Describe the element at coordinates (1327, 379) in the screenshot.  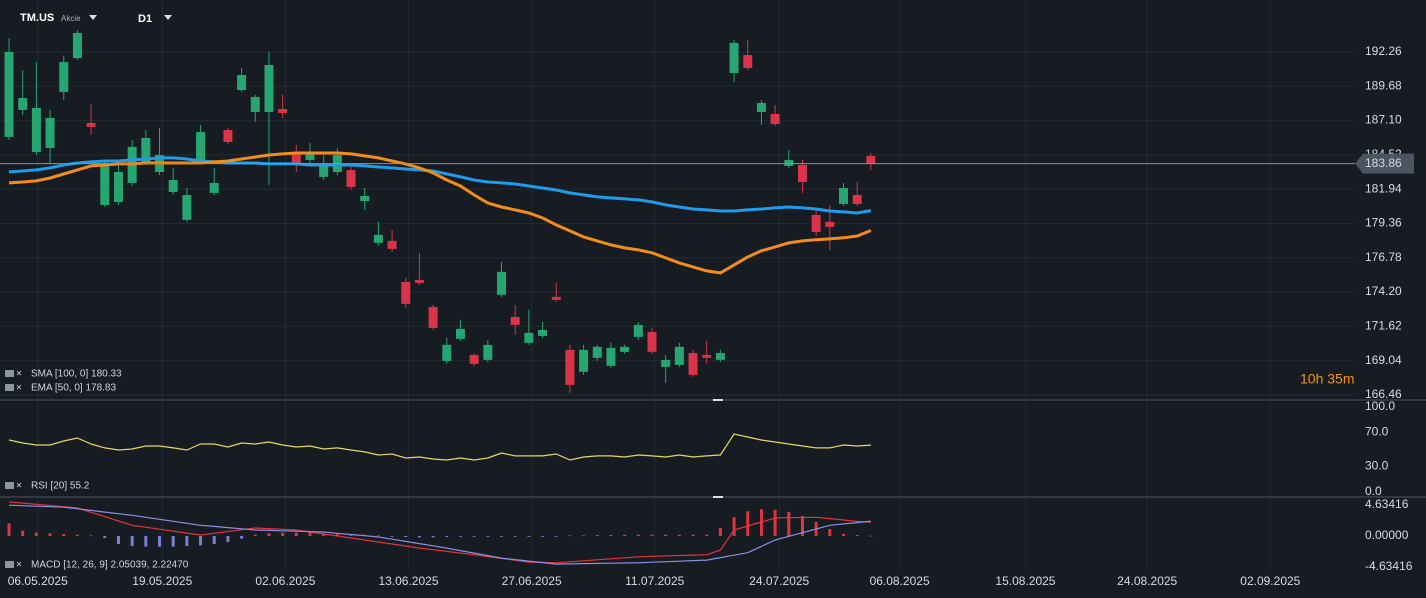
I see `countdown: 10h 35m` at that location.